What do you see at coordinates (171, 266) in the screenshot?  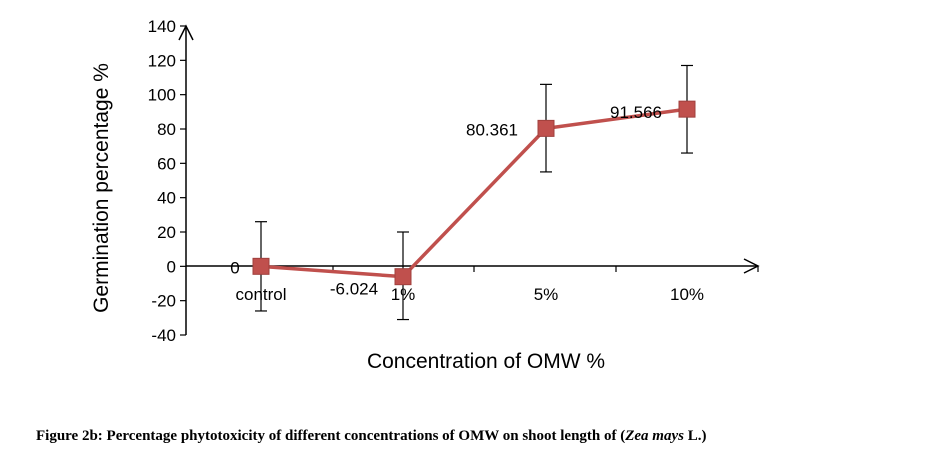 I see `y-tick-label: 0` at bounding box center [171, 266].